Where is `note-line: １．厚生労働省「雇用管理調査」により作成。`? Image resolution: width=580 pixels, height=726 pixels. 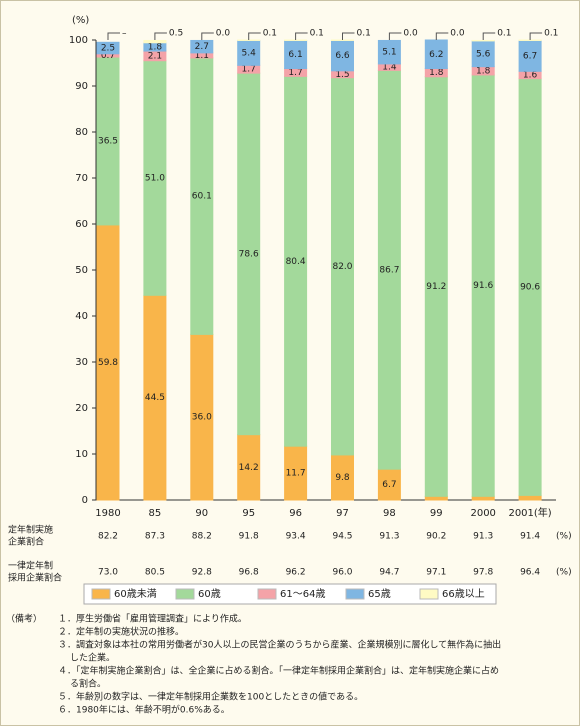
note-line: １．厚生労働省「雇用管理調査」により作成。 is located at coordinates (152, 619).